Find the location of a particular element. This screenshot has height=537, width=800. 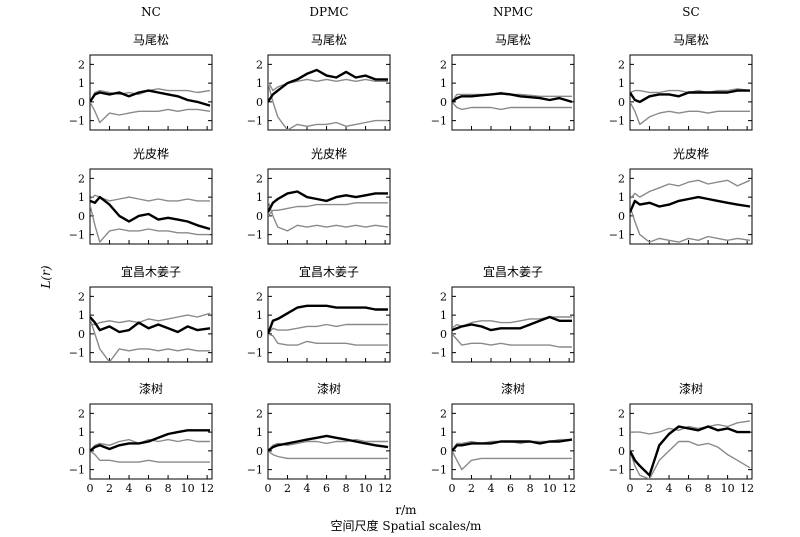

panel-title: 光皮桦 is located at coordinates (151, 153).